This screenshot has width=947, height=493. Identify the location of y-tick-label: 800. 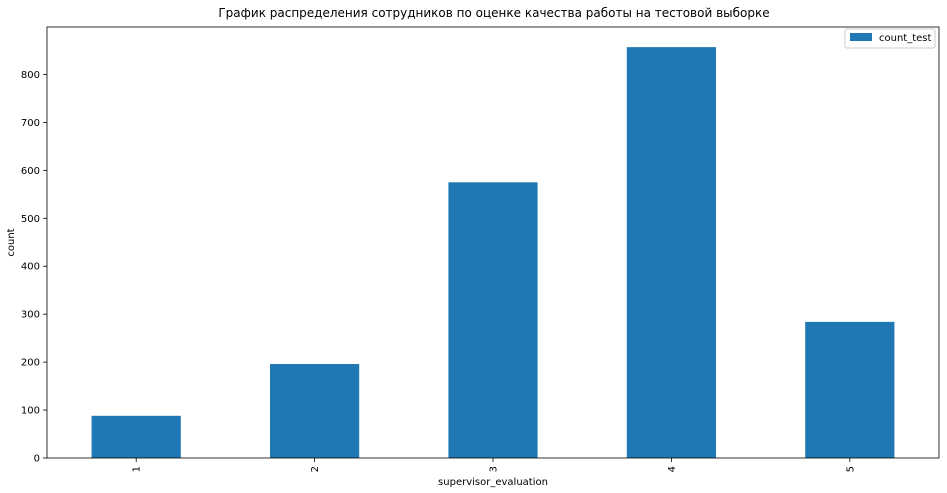
(30, 75).